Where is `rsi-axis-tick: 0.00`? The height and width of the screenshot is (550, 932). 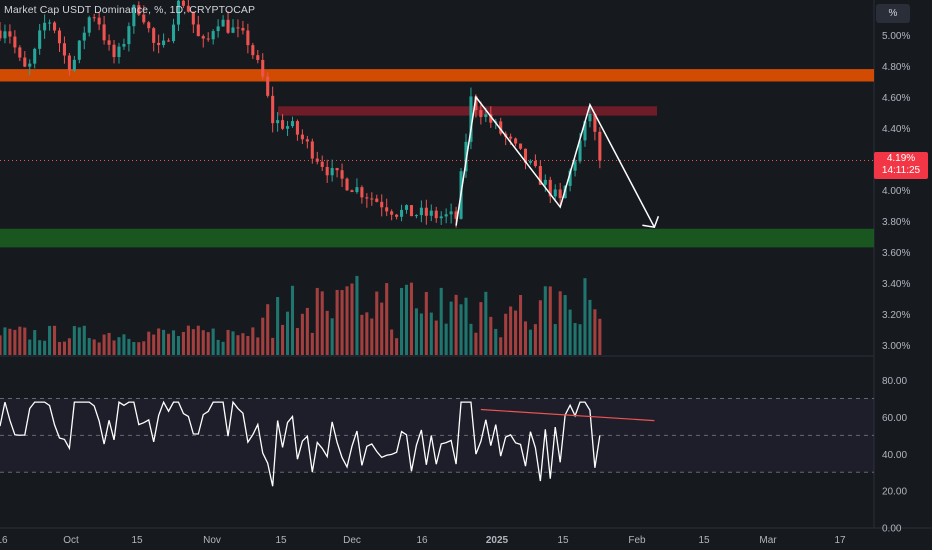
rsi-axis-tick: 0.00 is located at coordinates (892, 529).